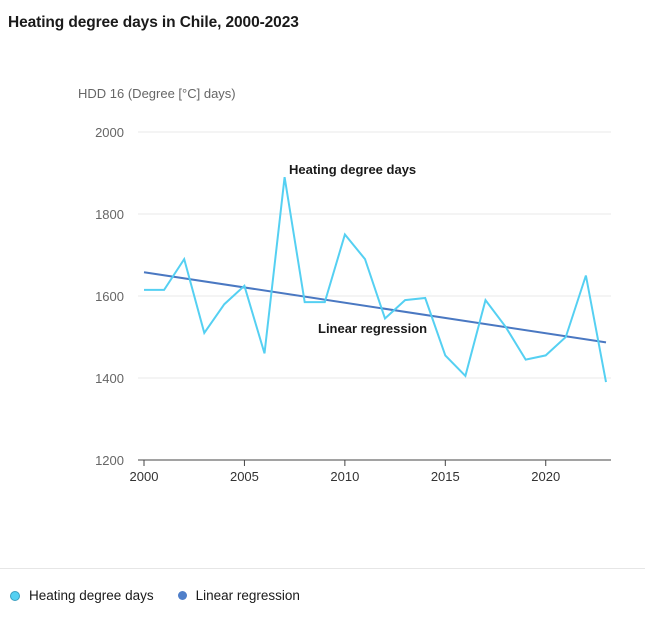 This screenshot has width=645, height=619. What do you see at coordinates (445, 476) in the screenshot?
I see `x-tick-label-2015: 2015` at bounding box center [445, 476].